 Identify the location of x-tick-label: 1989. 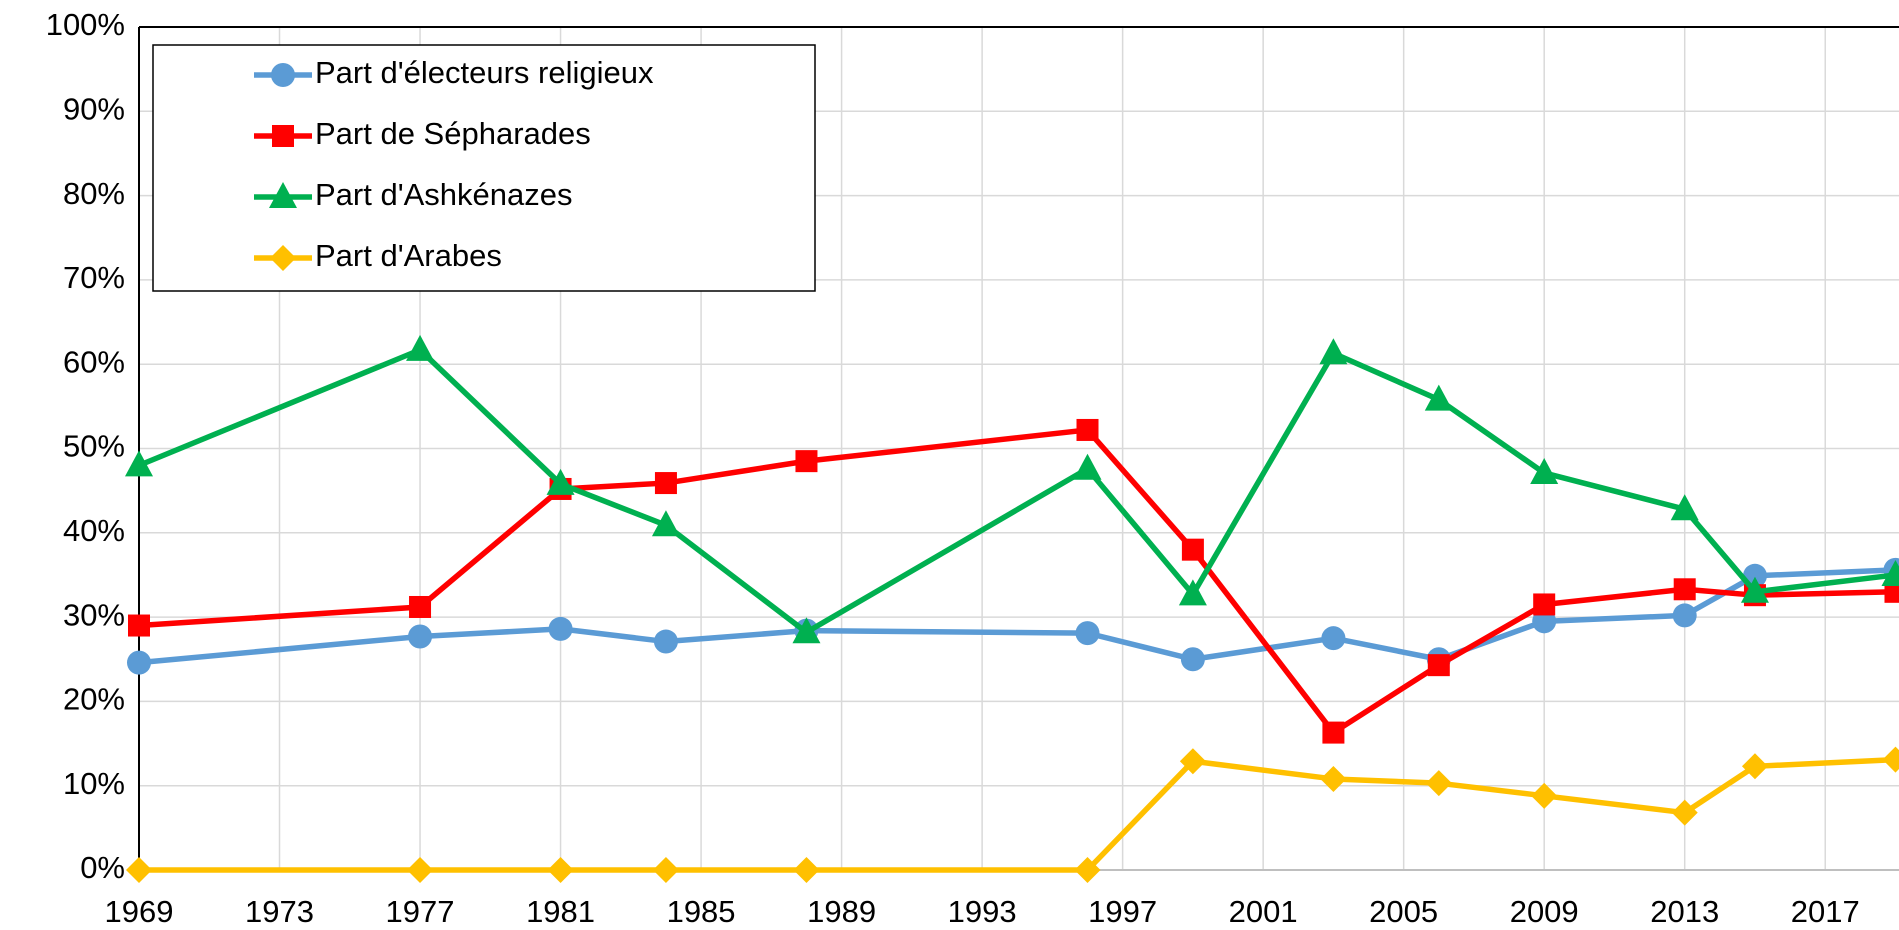
(841, 911).